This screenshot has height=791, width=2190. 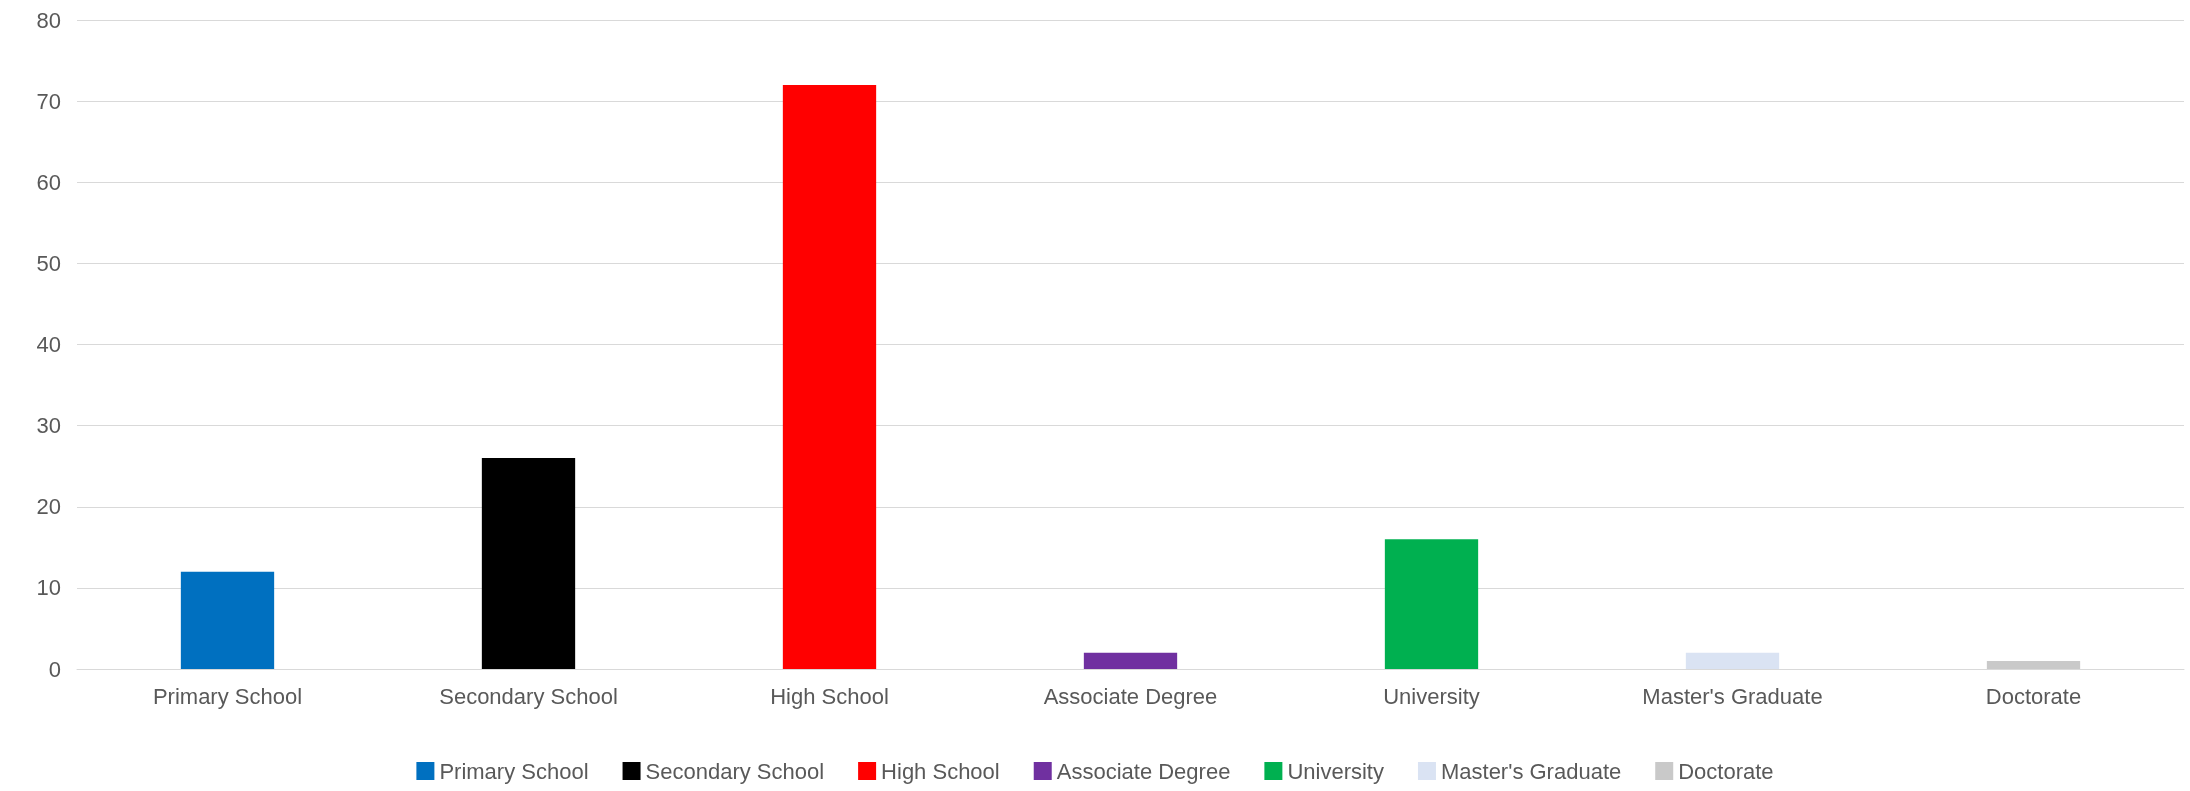 What do you see at coordinates (1732, 696) in the screenshot?
I see `x-tick-label: Master's Graduate` at bounding box center [1732, 696].